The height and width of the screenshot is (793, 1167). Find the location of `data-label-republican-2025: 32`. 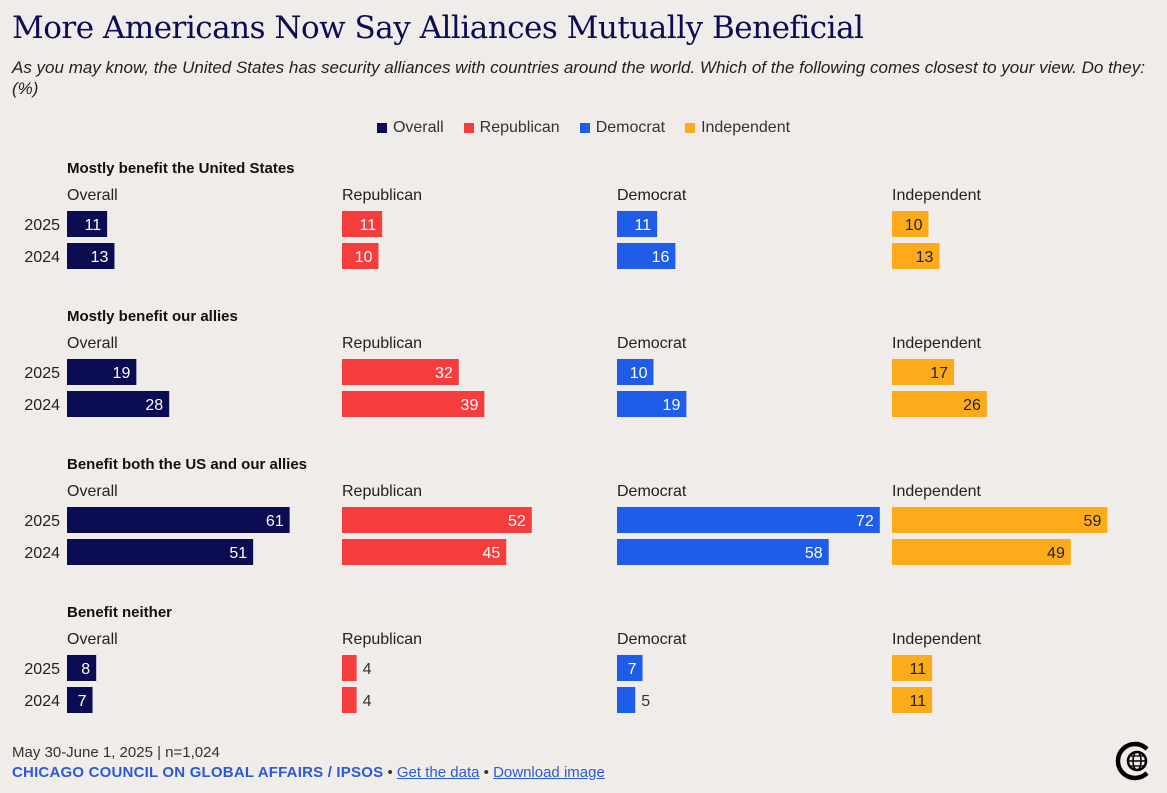

data-label-republican-2025: 32 is located at coordinates (444, 373).